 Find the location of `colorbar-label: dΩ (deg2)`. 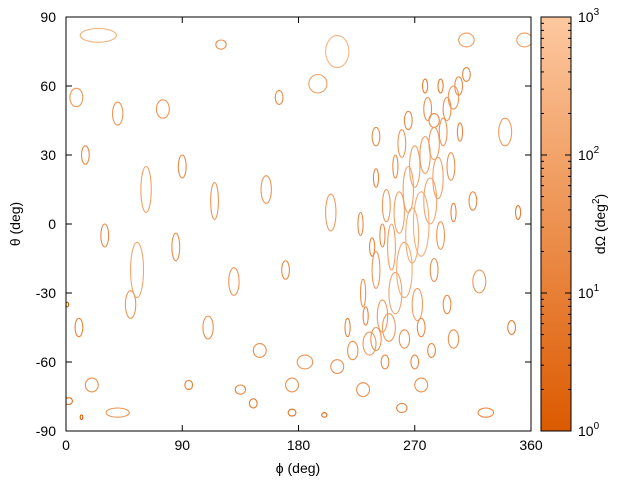

colorbar-label: dΩ (deg2) is located at coordinates (599, 224).